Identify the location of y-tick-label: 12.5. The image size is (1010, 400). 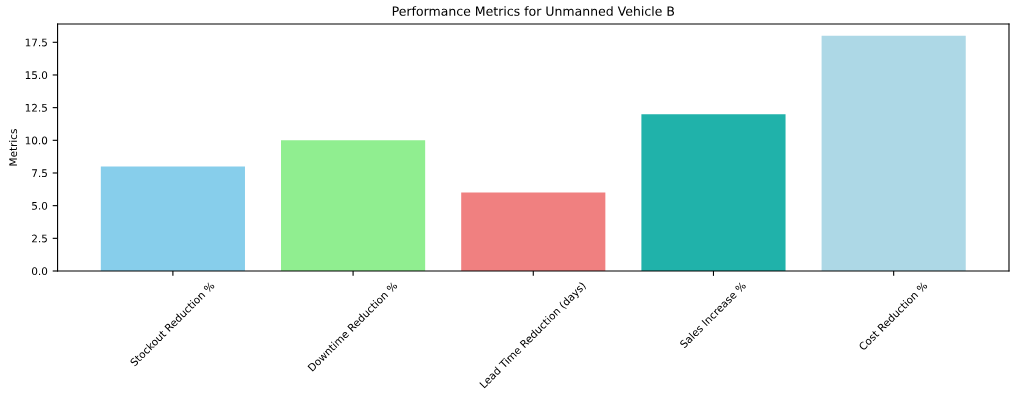
(36, 107).